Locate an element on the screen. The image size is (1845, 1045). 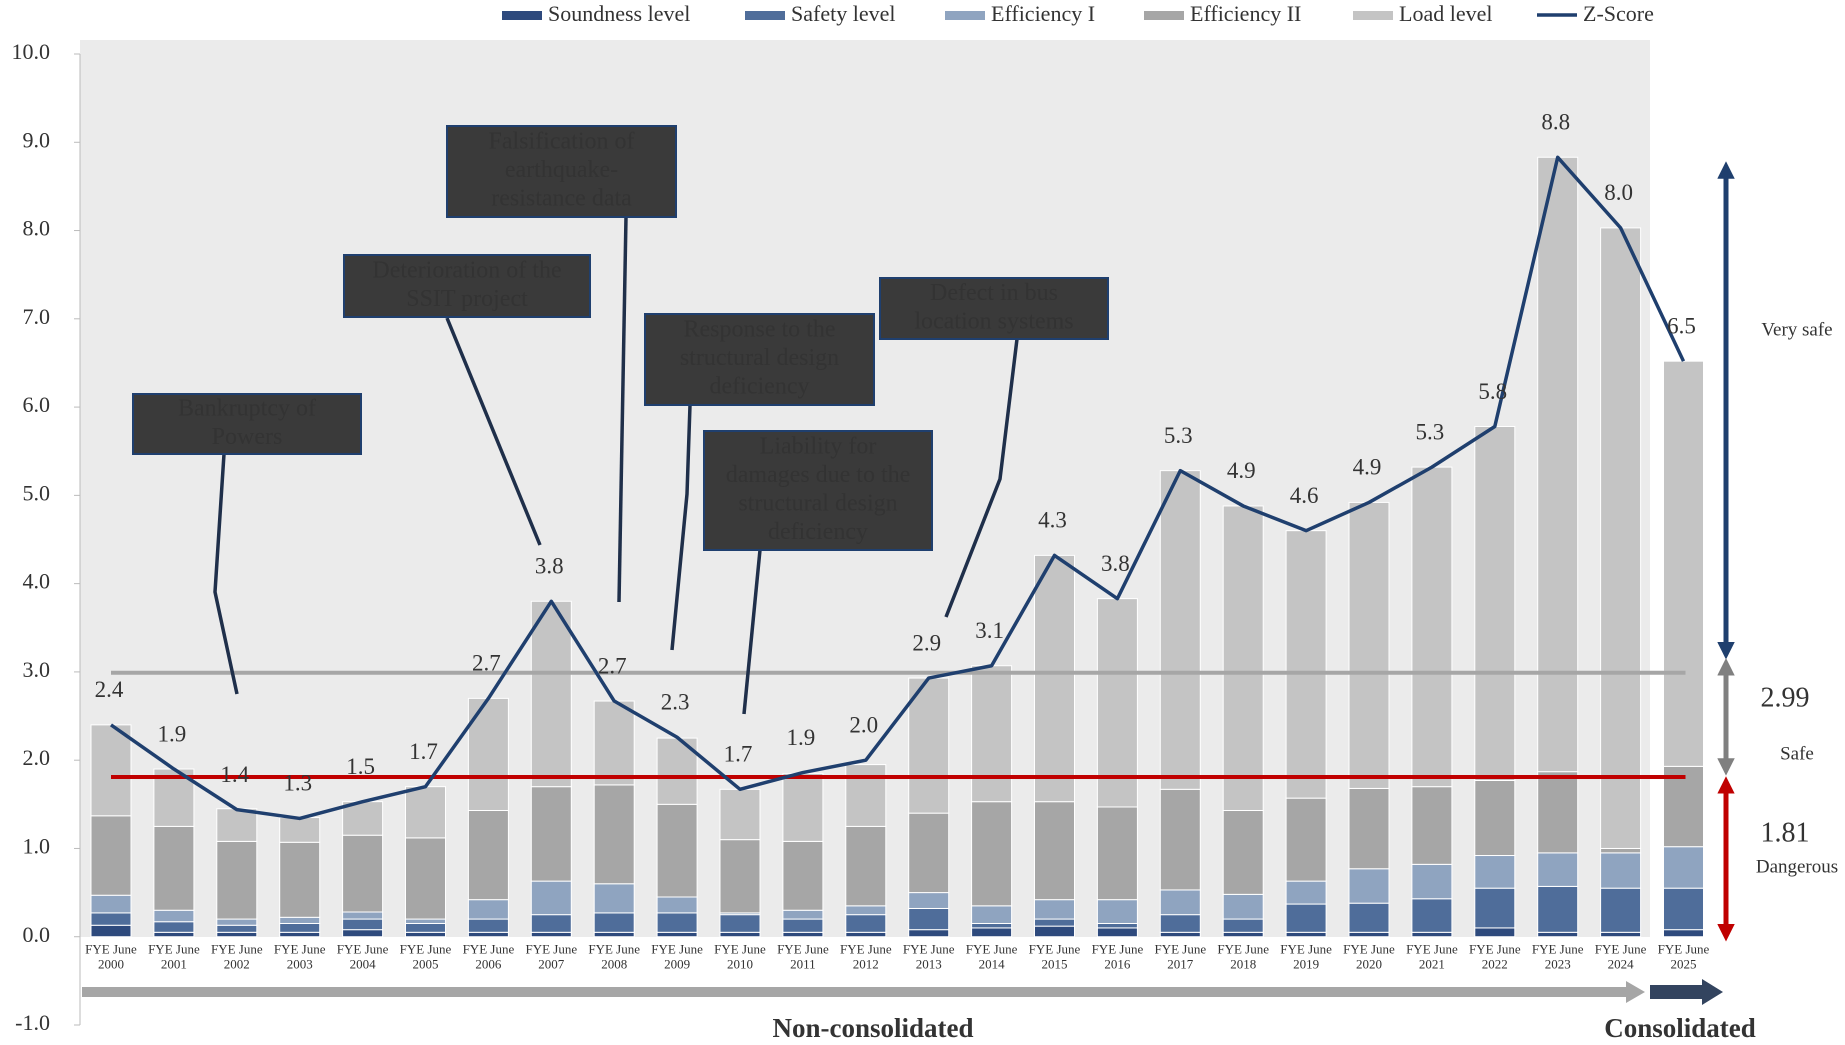
data-label: 5.8 is located at coordinates (1492, 391).